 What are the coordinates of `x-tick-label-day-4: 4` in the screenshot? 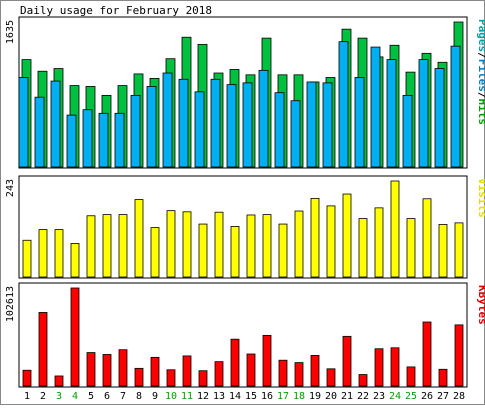 It's located at (75, 396).